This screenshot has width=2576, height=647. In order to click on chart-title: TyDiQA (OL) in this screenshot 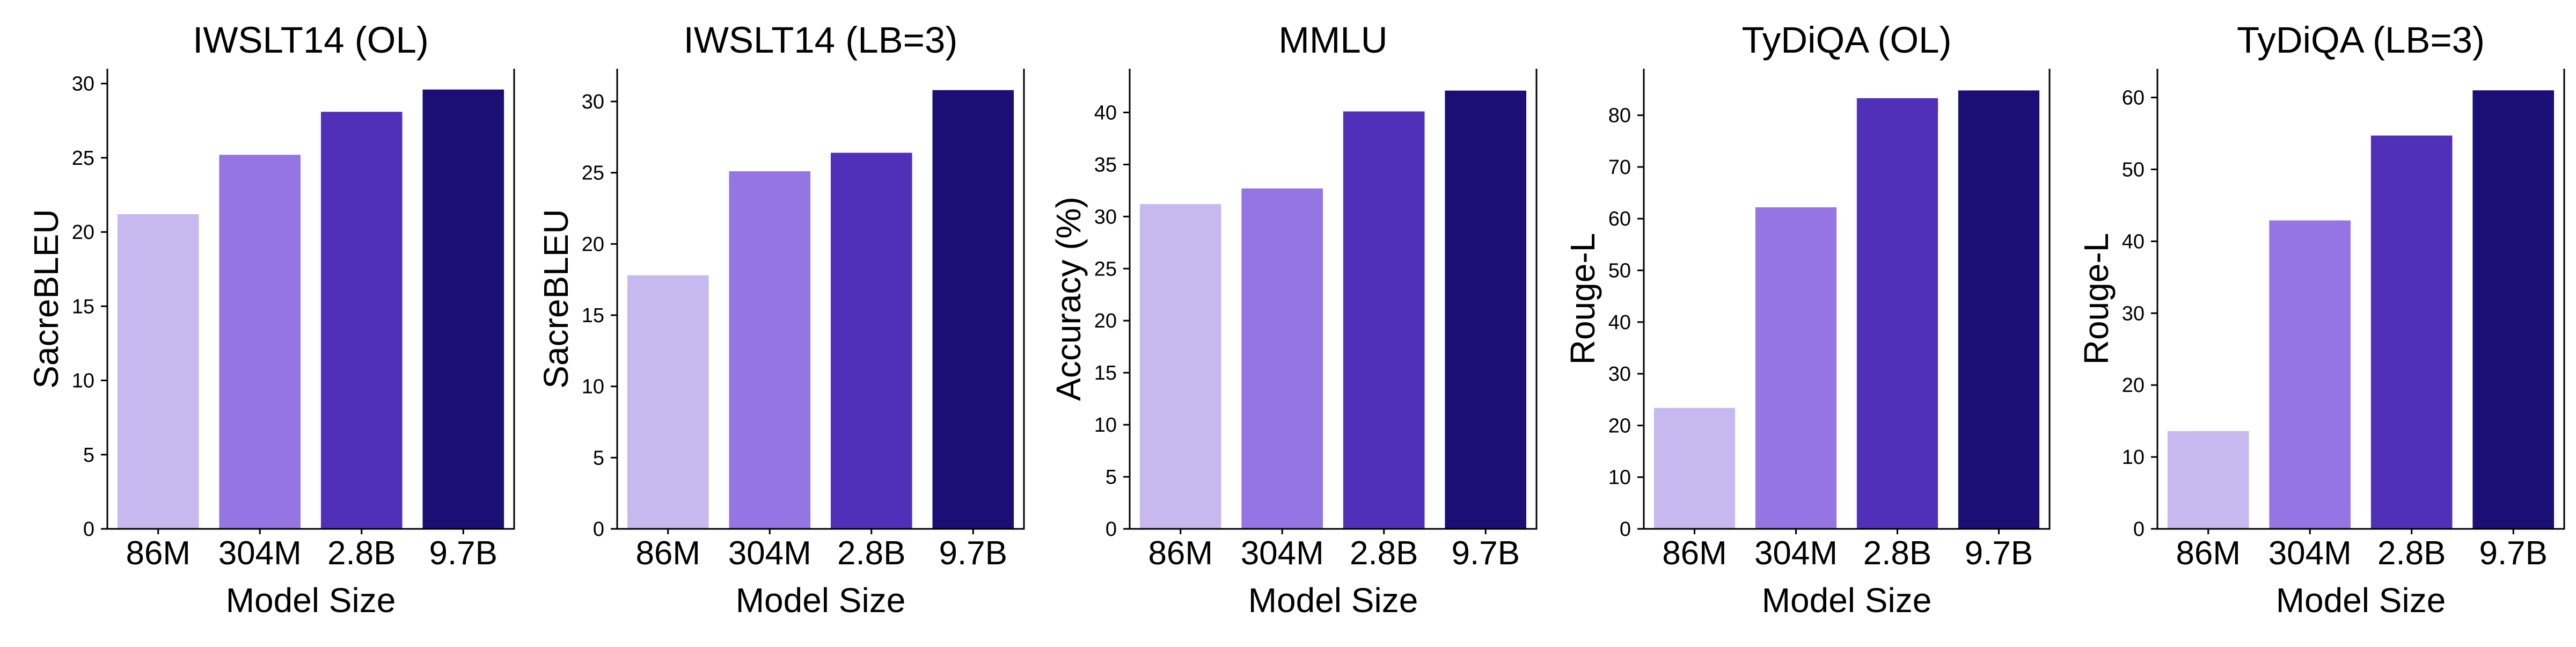, I will do `click(1846, 40)`.